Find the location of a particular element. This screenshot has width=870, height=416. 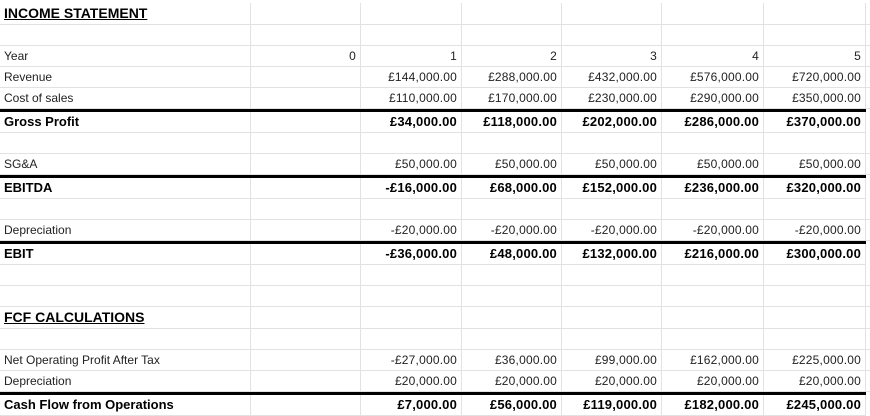

value-cell: £119,000.00 is located at coordinates (612, 405).